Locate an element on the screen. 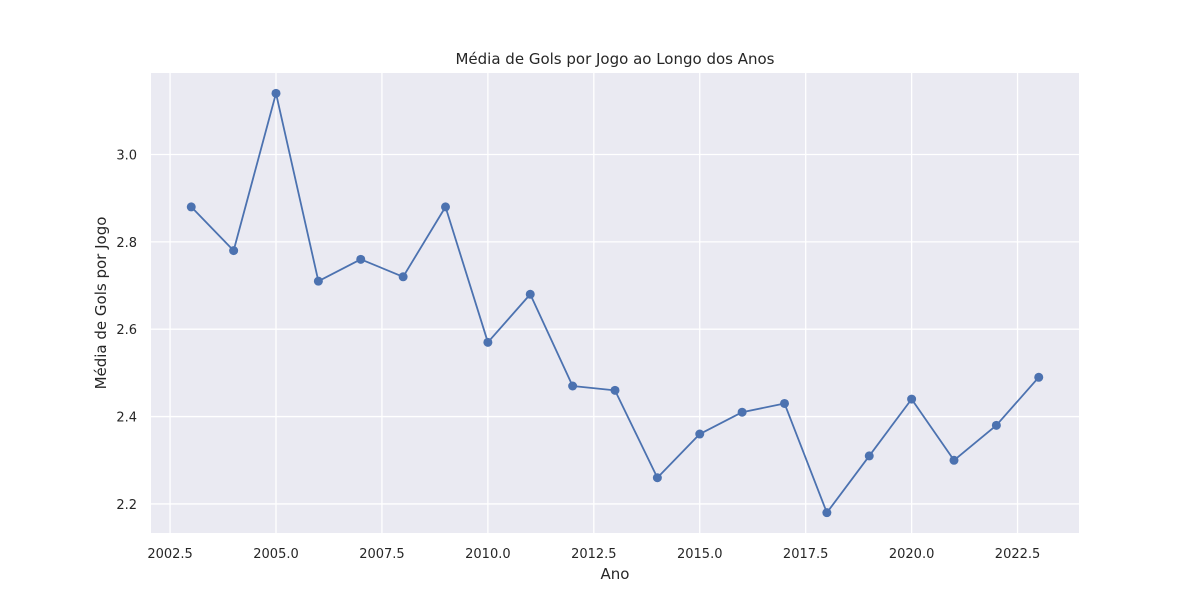  x-tick-label: 2012.5 is located at coordinates (594, 554).